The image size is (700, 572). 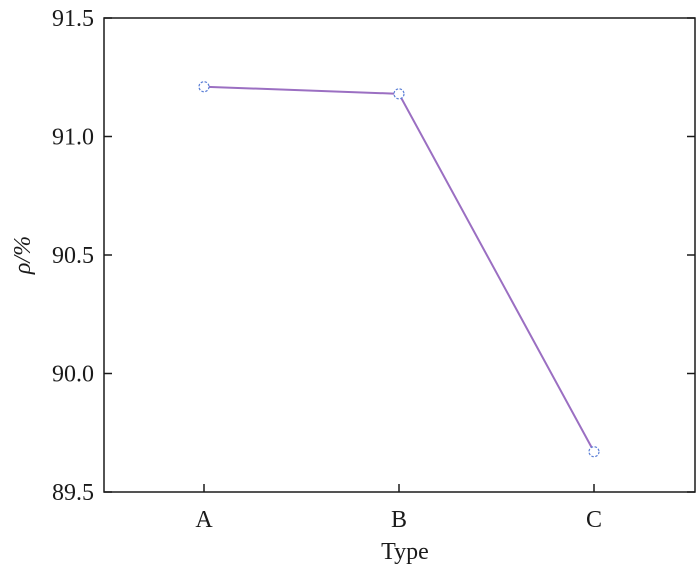 I want to click on y-axis-title: ρ/%, so click(x=23, y=255).